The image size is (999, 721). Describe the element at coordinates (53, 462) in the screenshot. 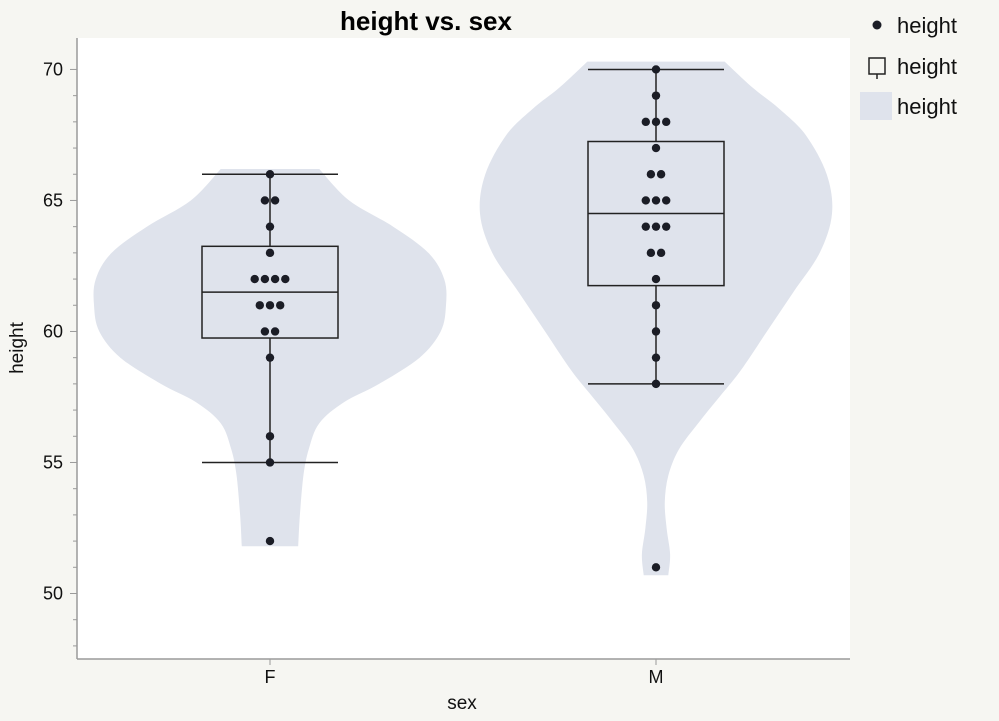

I see `y-tick-label-55: 55` at that location.